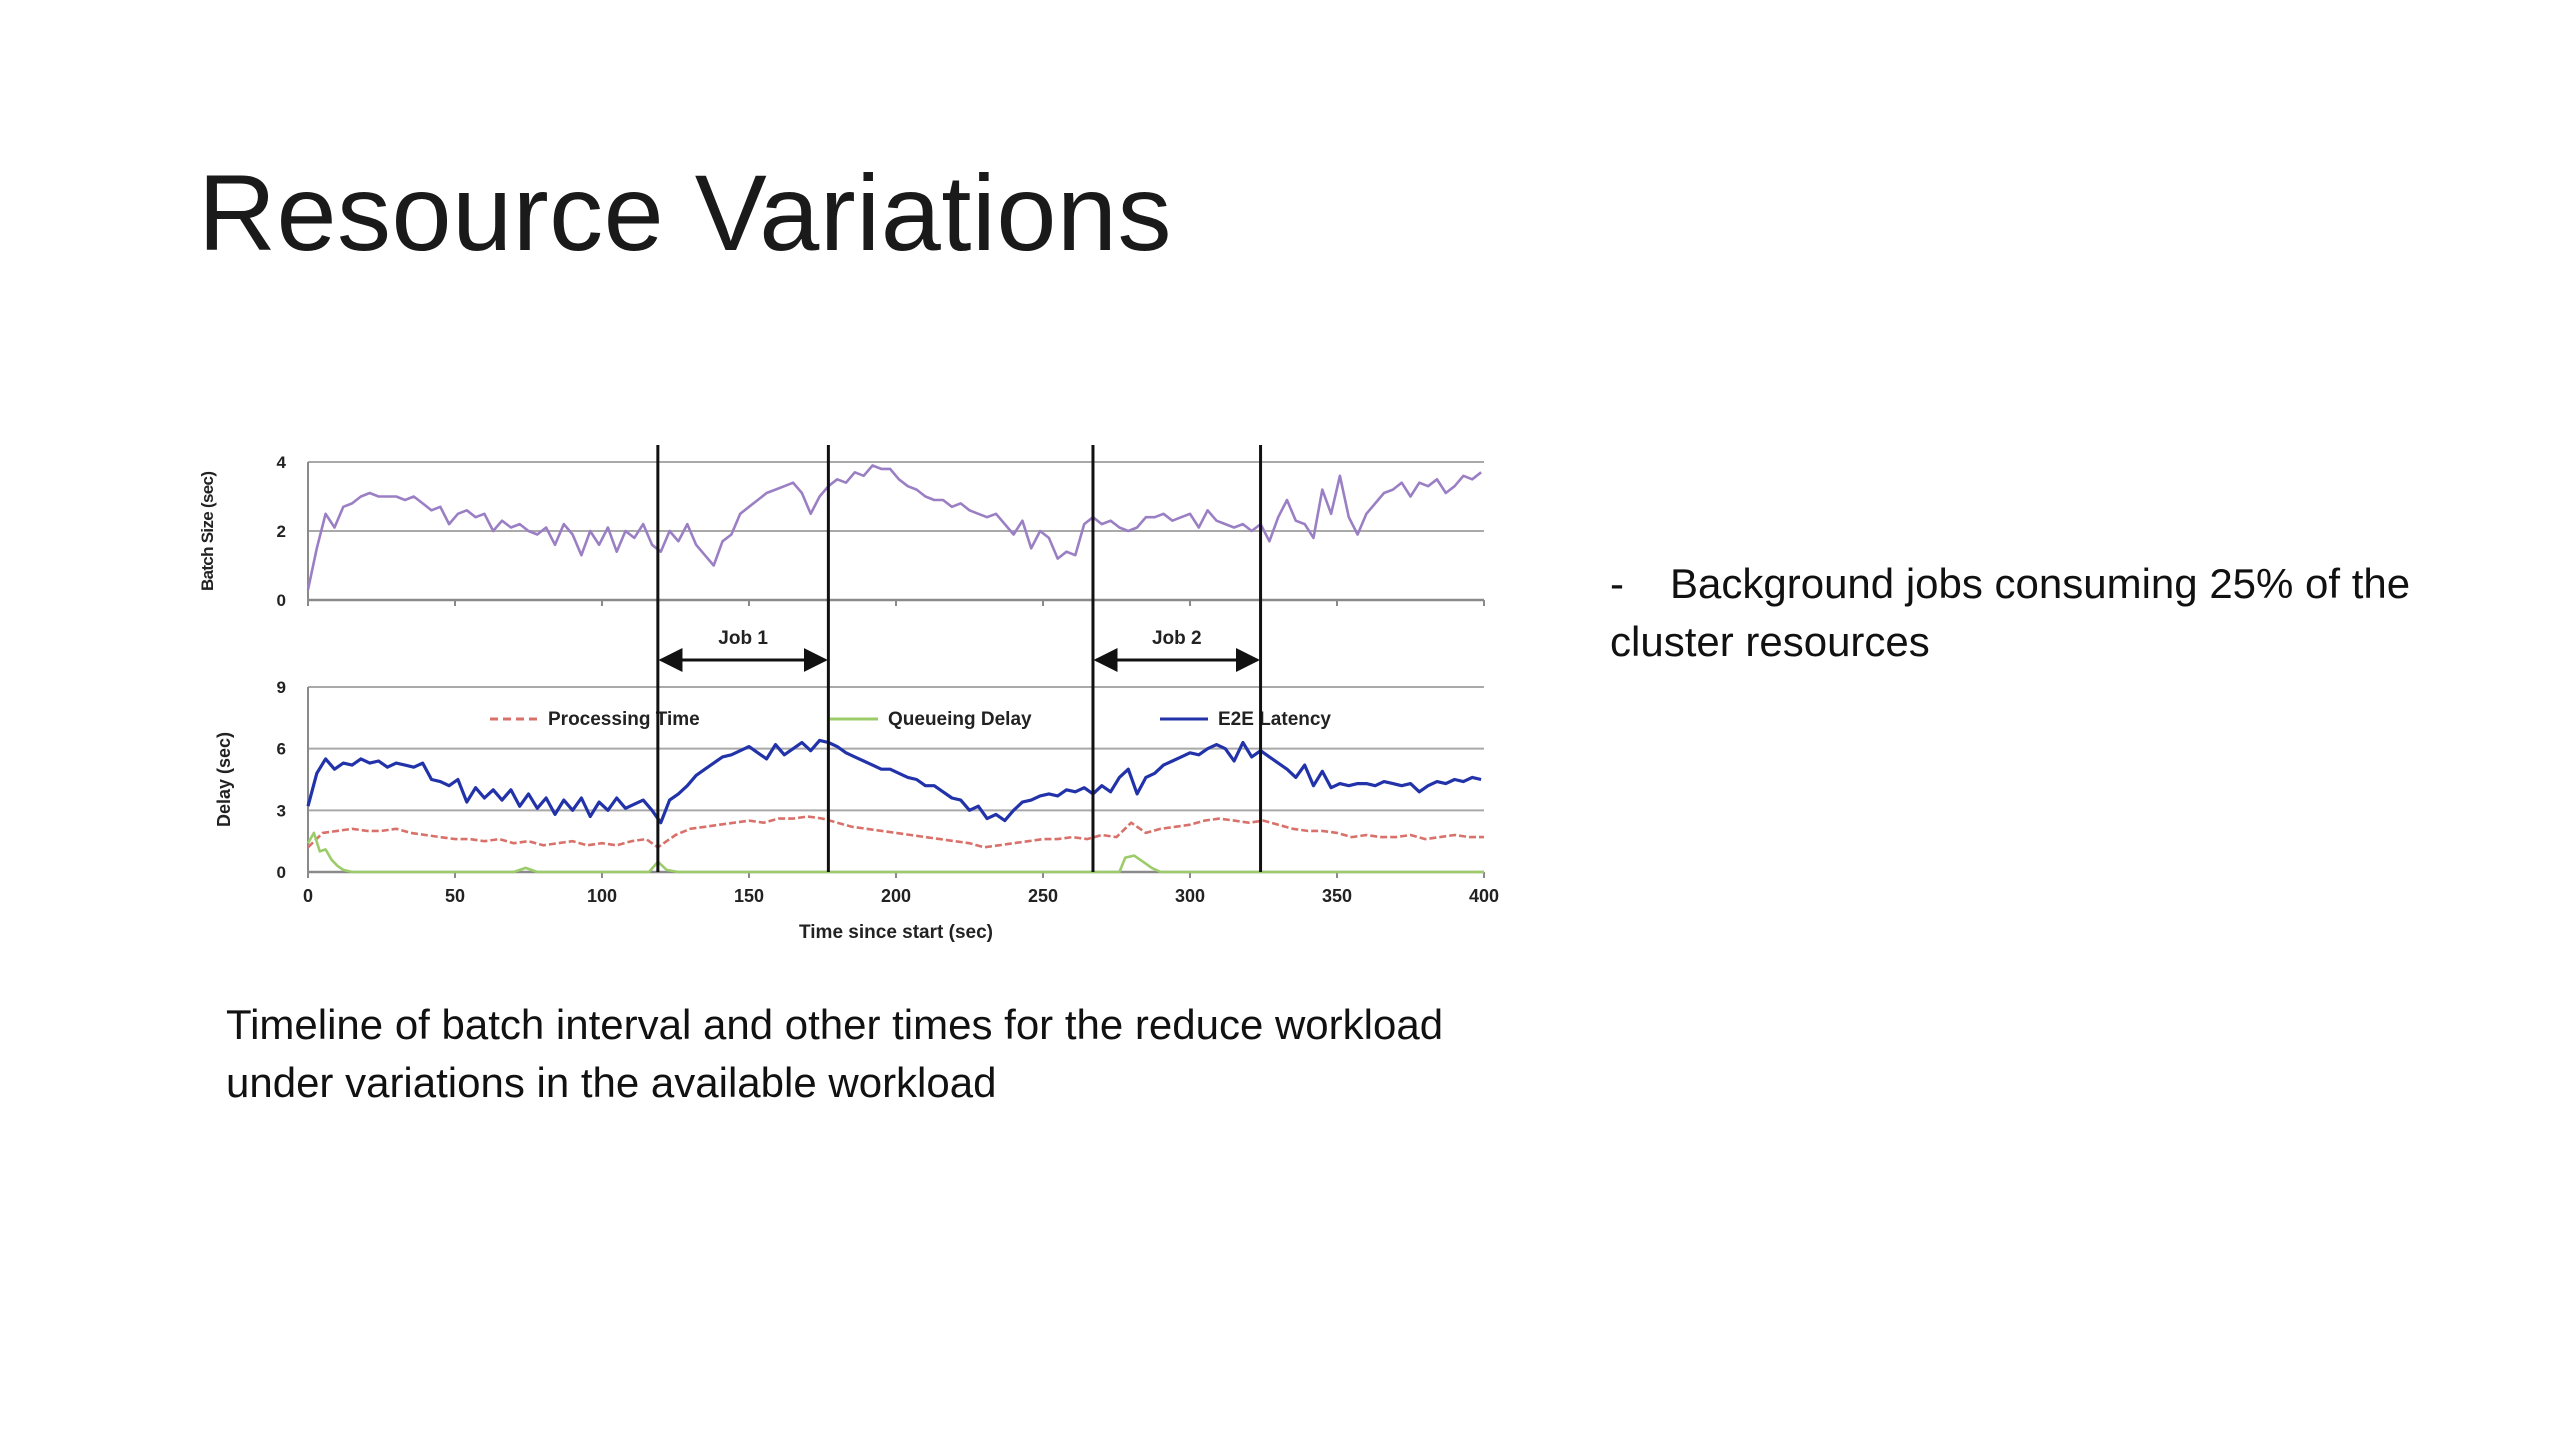  What do you see at coordinates (1337, 896) in the screenshot?
I see `xtick-label: 350` at bounding box center [1337, 896].